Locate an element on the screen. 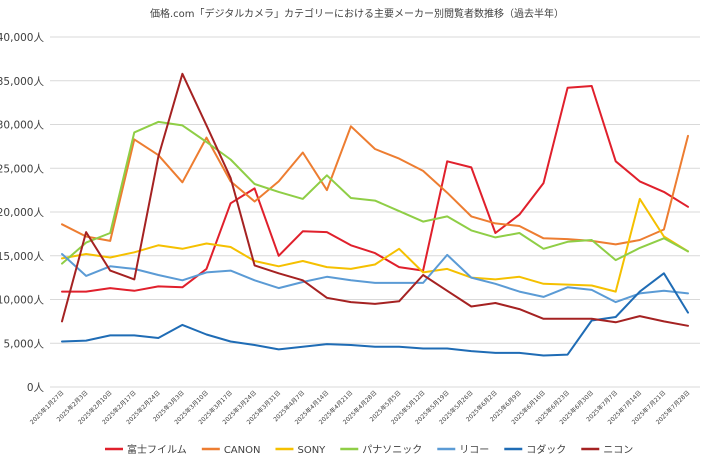 This screenshot has height=461, width=715. y-tick-label: 10,000人 is located at coordinates (22, 301).